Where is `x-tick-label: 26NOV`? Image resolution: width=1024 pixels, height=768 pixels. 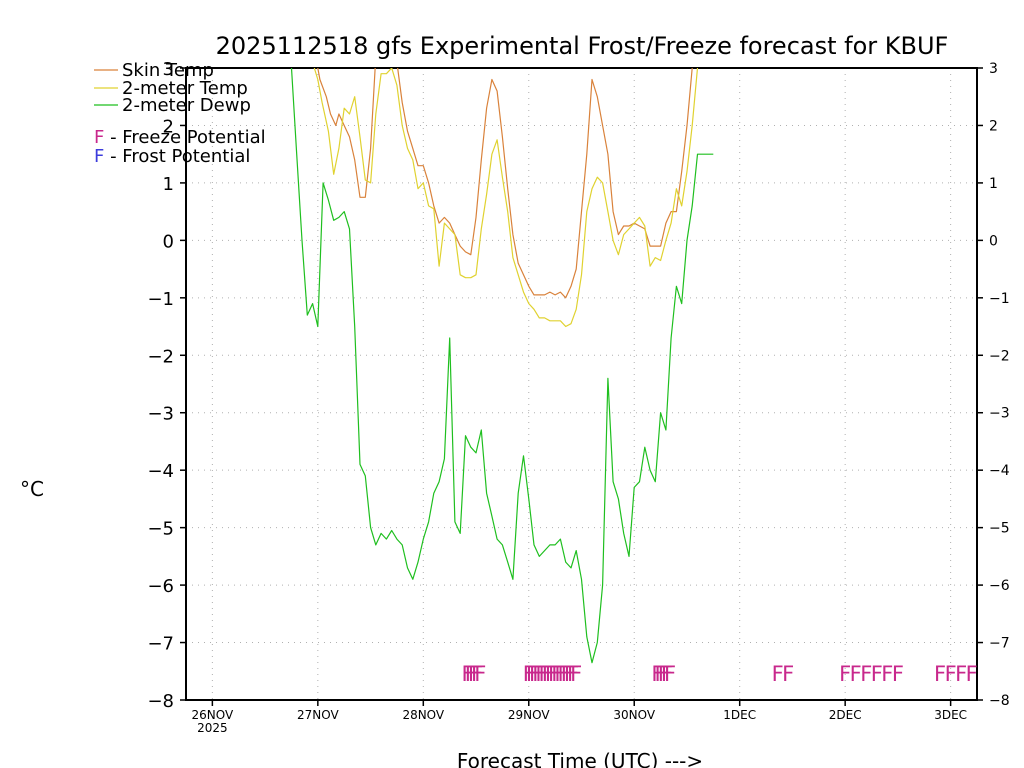
x-tick-label: 26NOV is located at coordinates (213, 715).